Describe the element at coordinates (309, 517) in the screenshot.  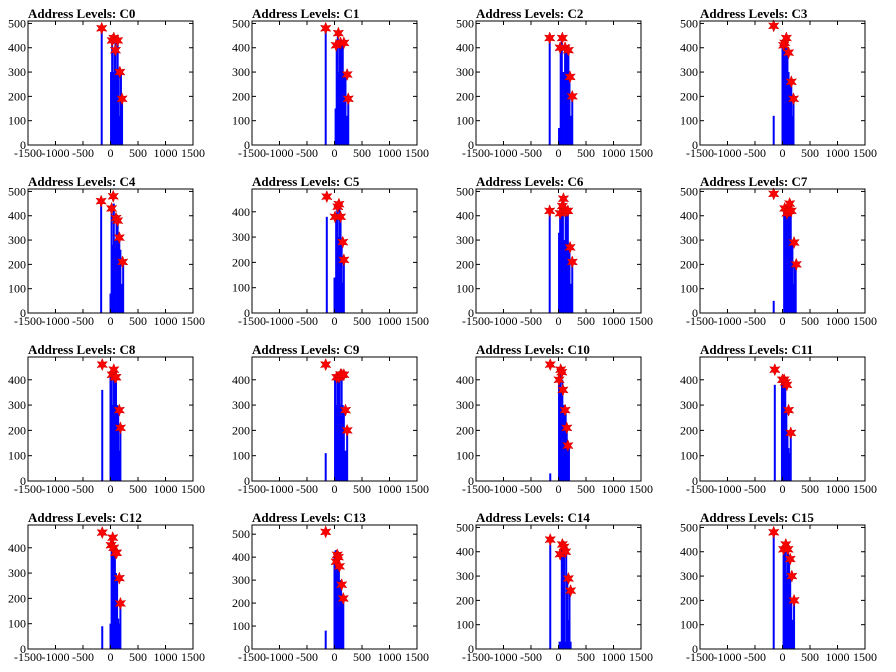
I see `chart-title: Address Levels: C13` at that location.